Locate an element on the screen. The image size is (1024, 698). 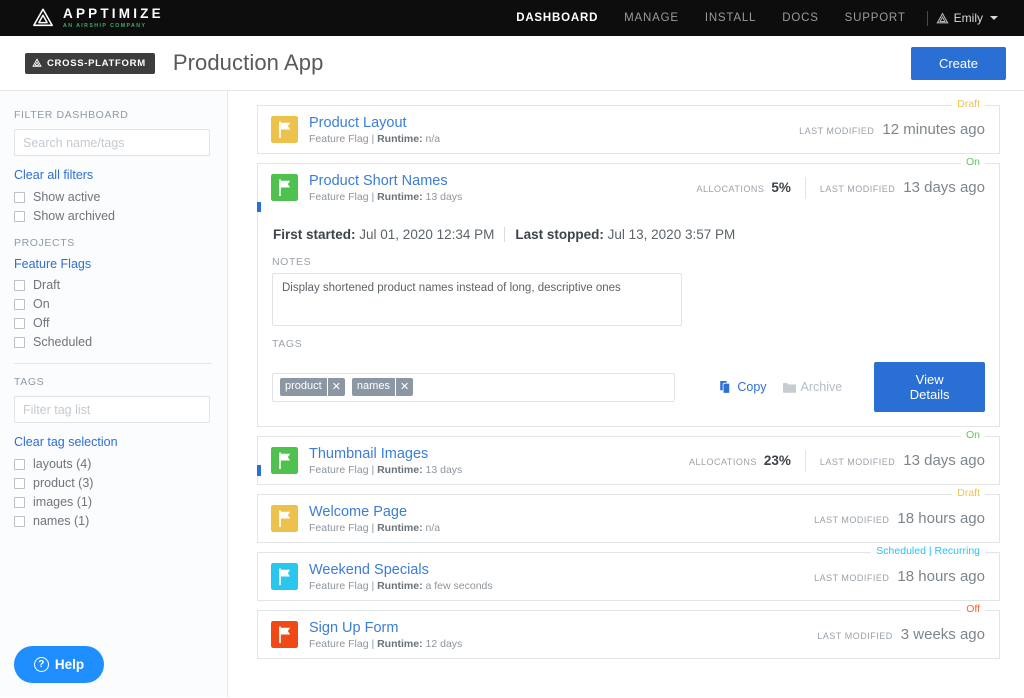
checkbox-tag-product is located at coordinates (19, 483).